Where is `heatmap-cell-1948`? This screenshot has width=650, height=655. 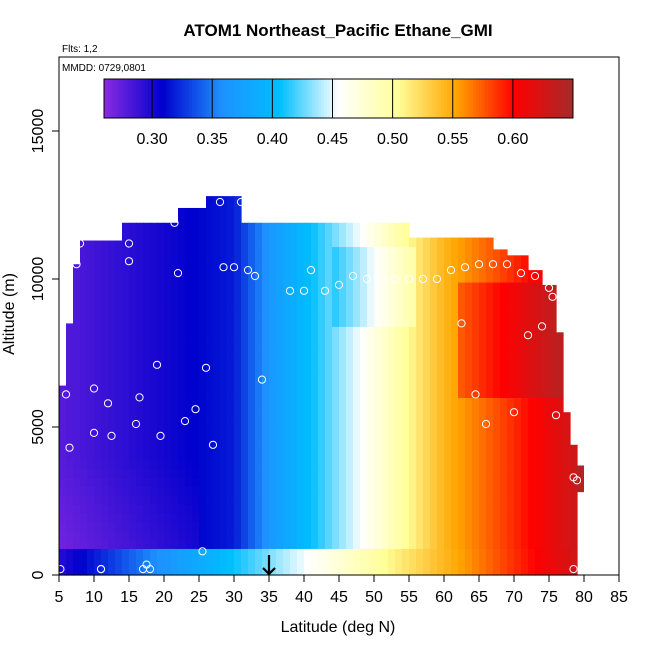
heatmap-cell-1948 is located at coordinates (406, 473).